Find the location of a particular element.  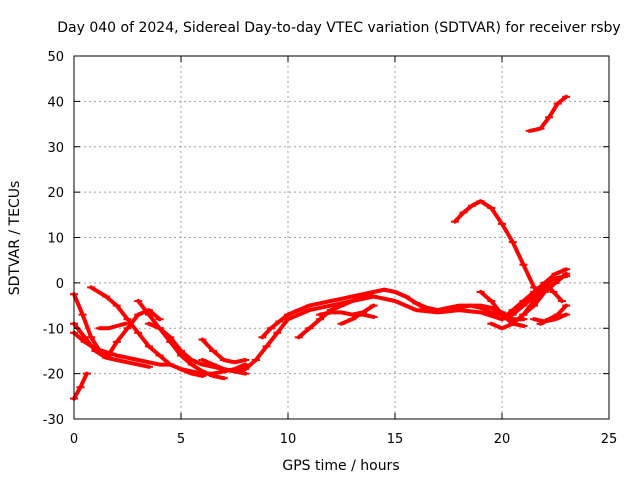

x-tick-label: 0 is located at coordinates (74, 439).